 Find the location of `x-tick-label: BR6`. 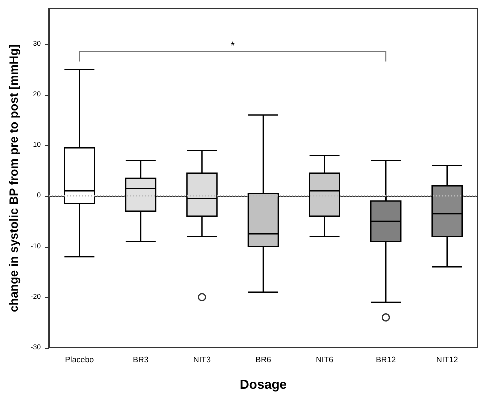

x-tick-label: BR6 is located at coordinates (264, 360).